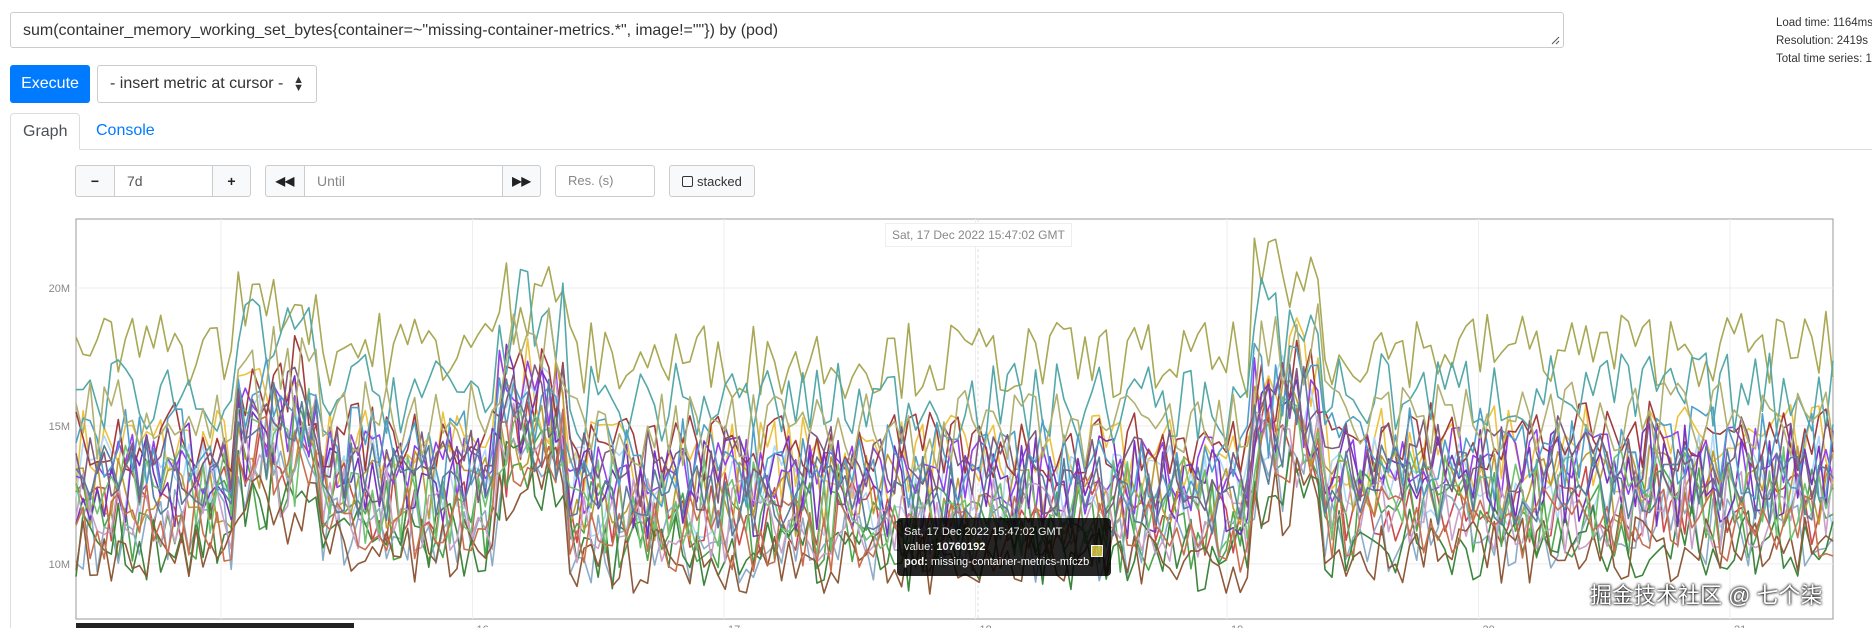 This screenshot has width=1872, height=628. What do you see at coordinates (941, 131) in the screenshot?
I see `tab-bar: Graph Console` at bounding box center [941, 131].